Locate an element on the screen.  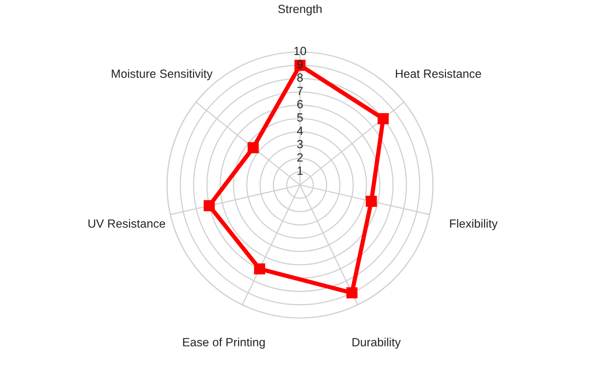
y-tick-label: 1 is located at coordinates (300, 170).